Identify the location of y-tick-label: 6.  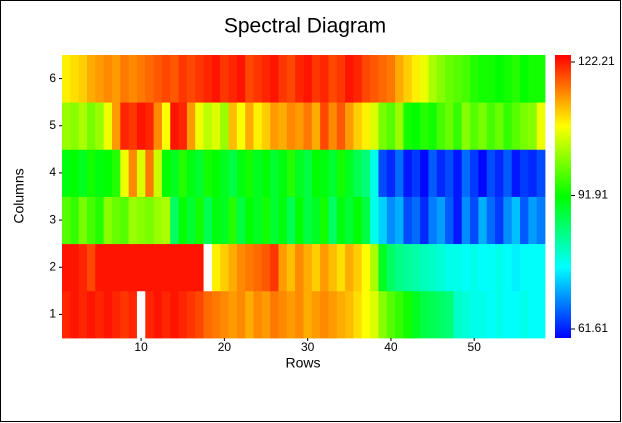
(52, 78).